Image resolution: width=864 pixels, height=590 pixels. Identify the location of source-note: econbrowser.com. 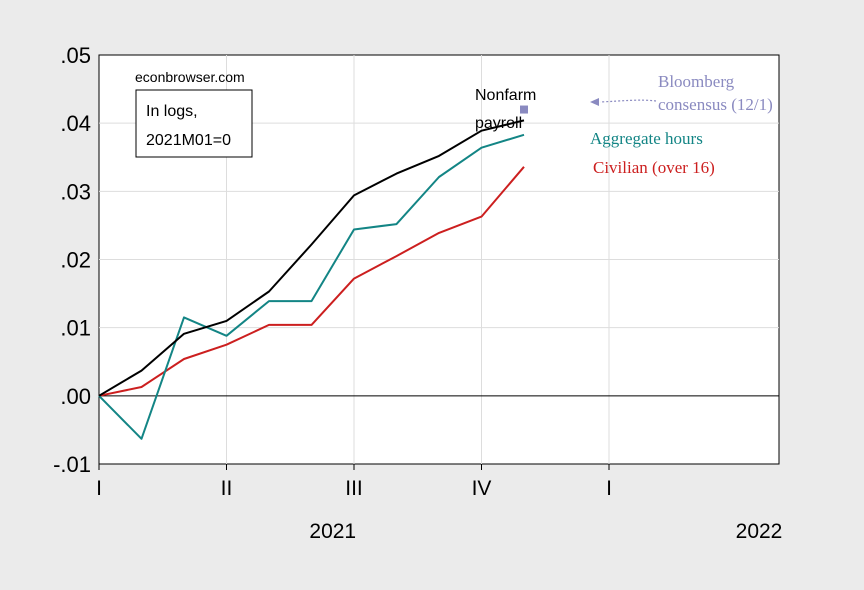
(190, 77).